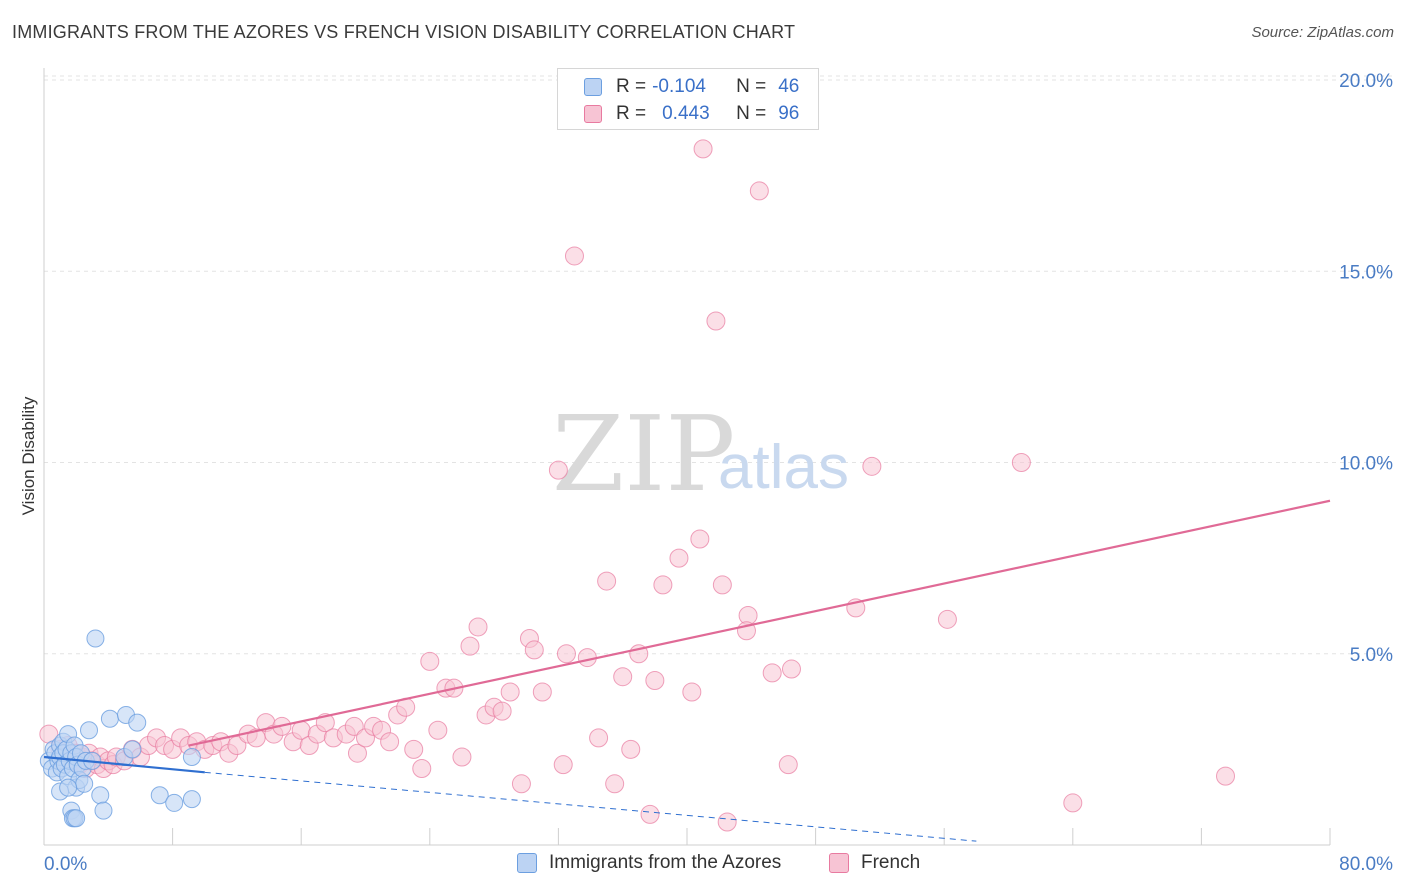  I want to click on bottom-legend: Immigrants from the Azores French, so click(703, 865).